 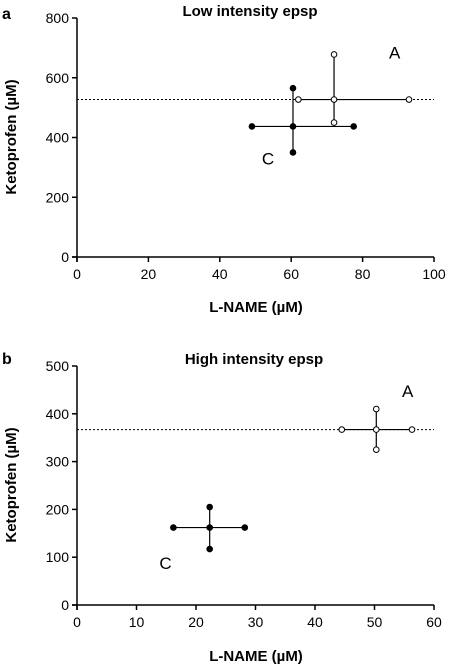 What do you see at coordinates (375, 622) in the screenshot?
I see `x-tick-label: 50` at bounding box center [375, 622].